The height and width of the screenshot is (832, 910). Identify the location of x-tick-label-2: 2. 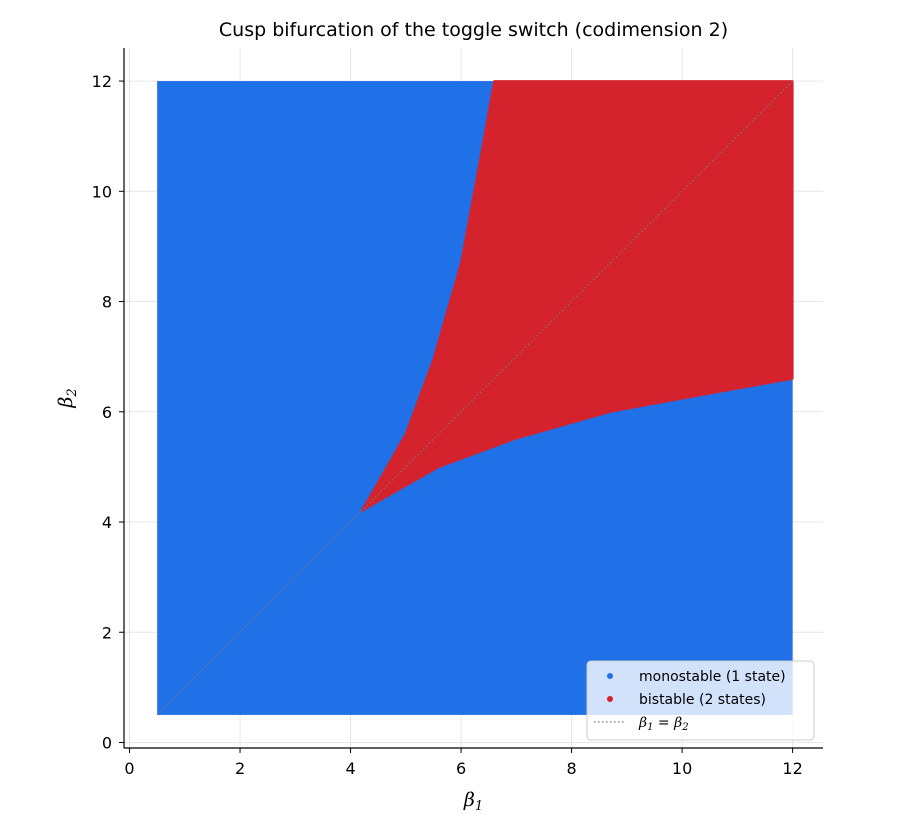
(240, 768).